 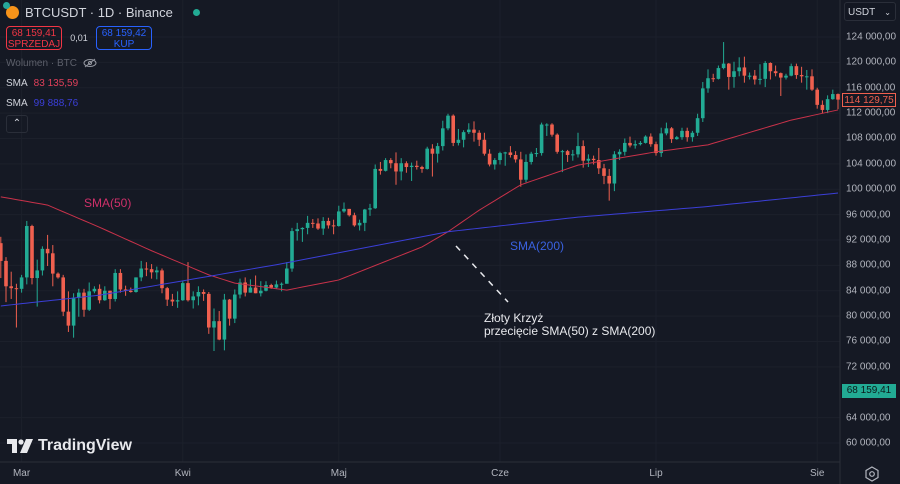 I want to click on chevron-down-icon: ⌄, so click(x=887, y=12).